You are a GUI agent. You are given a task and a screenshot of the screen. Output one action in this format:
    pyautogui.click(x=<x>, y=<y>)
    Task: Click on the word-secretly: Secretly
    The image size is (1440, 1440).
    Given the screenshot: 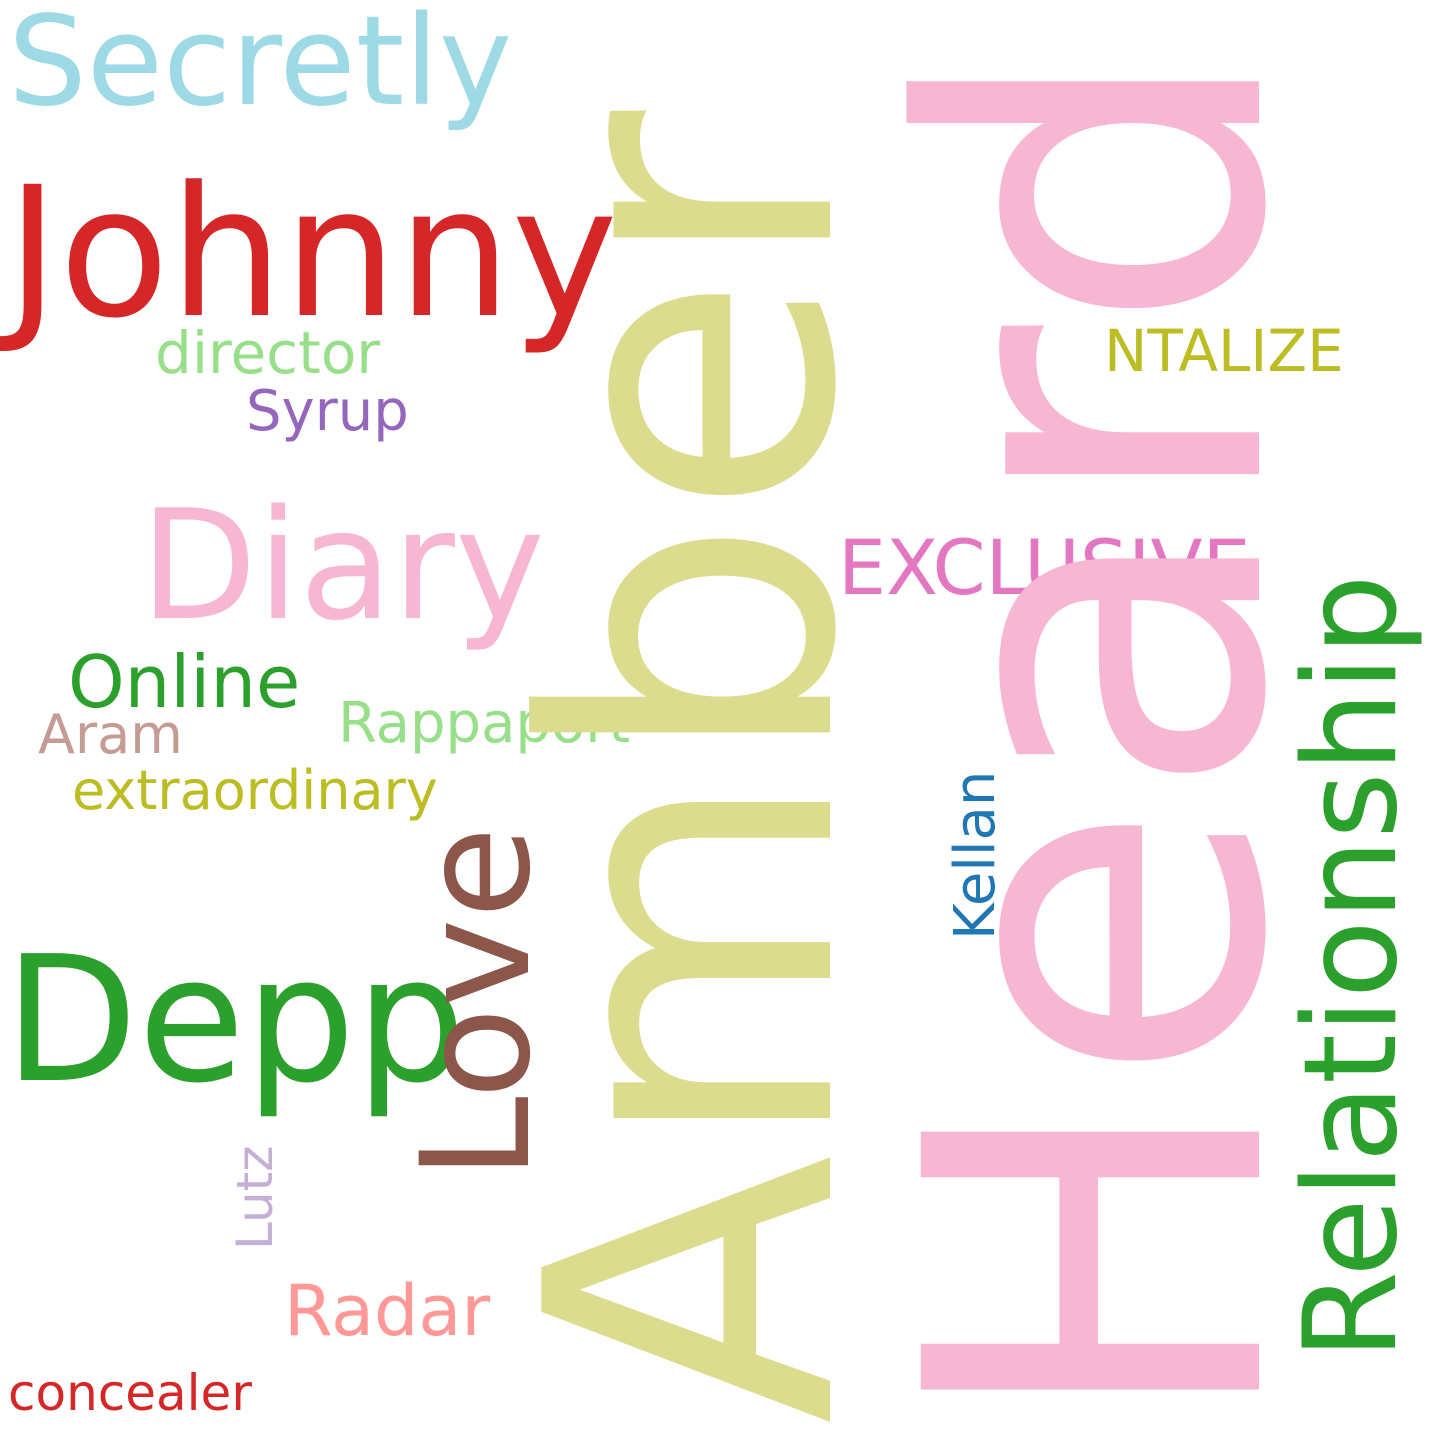 What is the action you would take?
    pyautogui.click(x=260, y=67)
    